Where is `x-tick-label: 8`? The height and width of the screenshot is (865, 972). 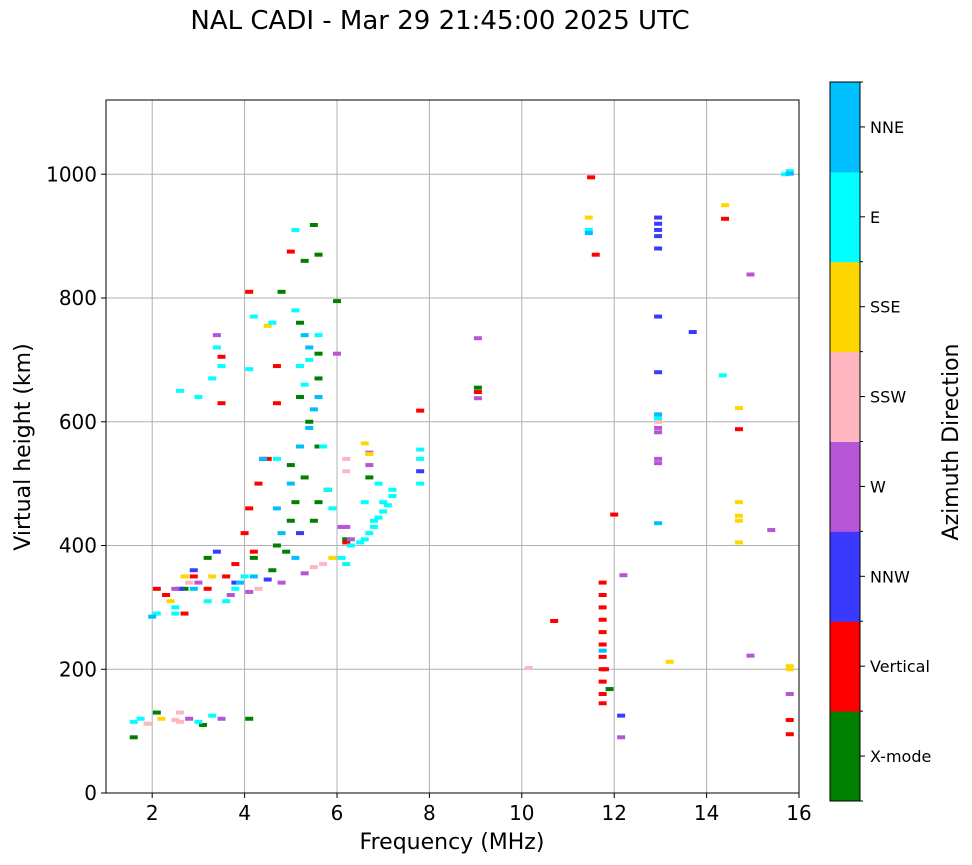 x-tick-label: 8 is located at coordinates (429, 813).